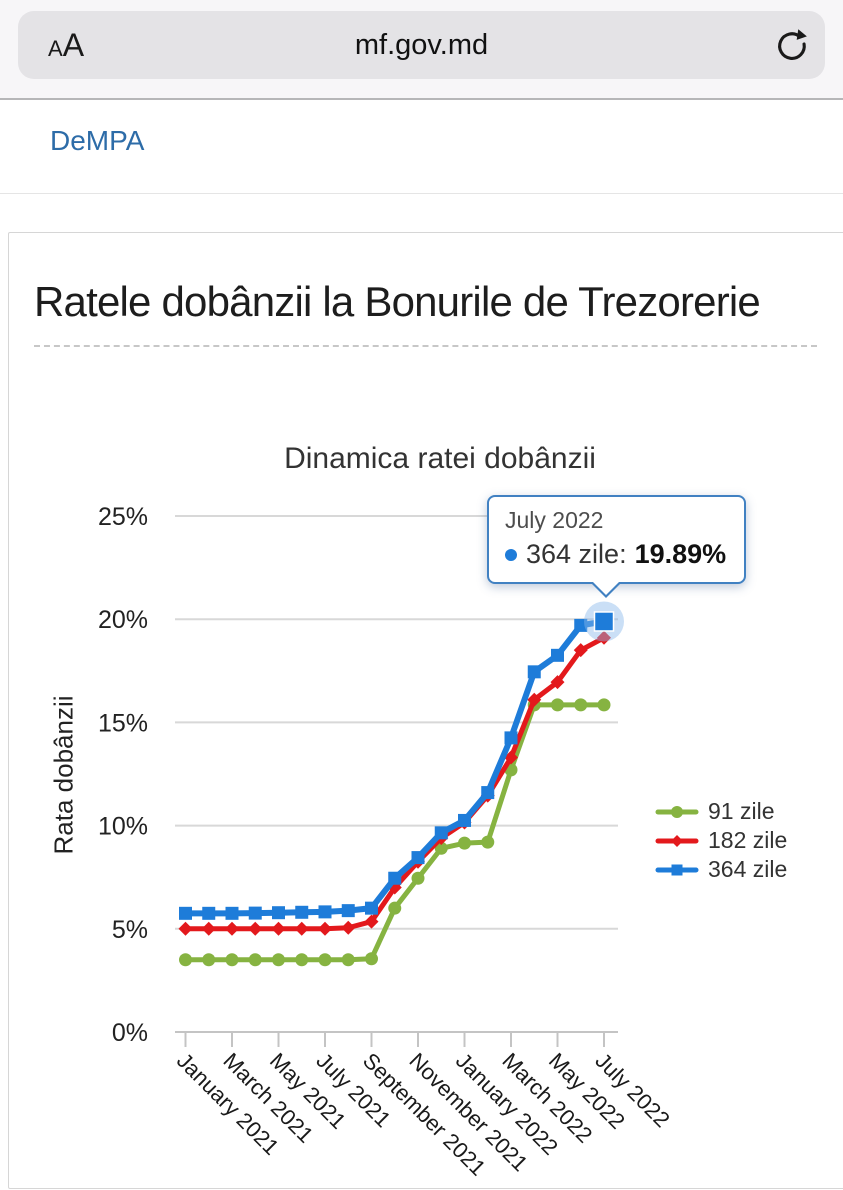  I want to click on tooltip-title: July 2022, so click(554, 520).